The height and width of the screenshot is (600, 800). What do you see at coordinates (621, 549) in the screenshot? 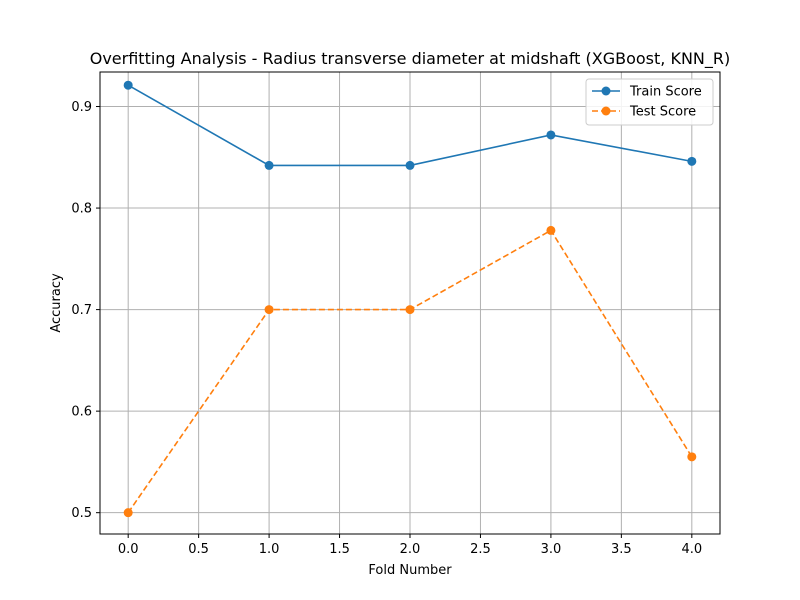
I see `x-tick-label: 3.5` at bounding box center [621, 549].